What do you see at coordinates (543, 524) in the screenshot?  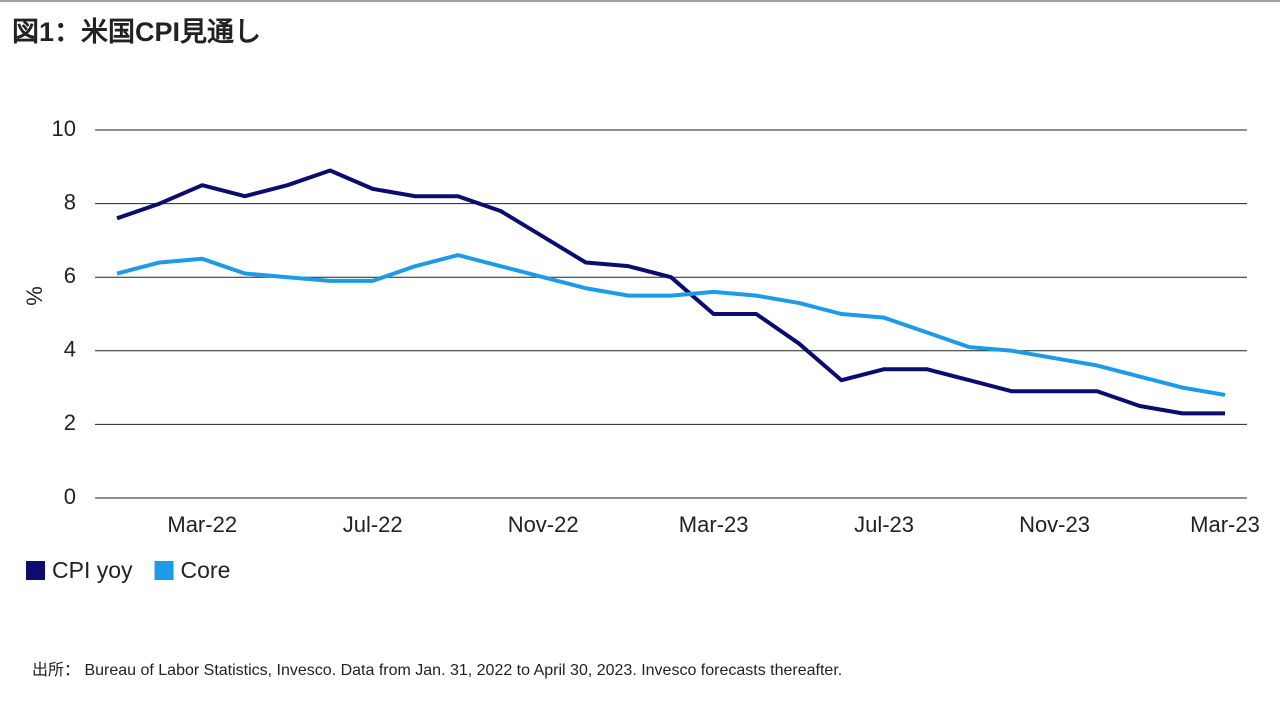 I see `x-tick-label: Nov-22` at bounding box center [543, 524].